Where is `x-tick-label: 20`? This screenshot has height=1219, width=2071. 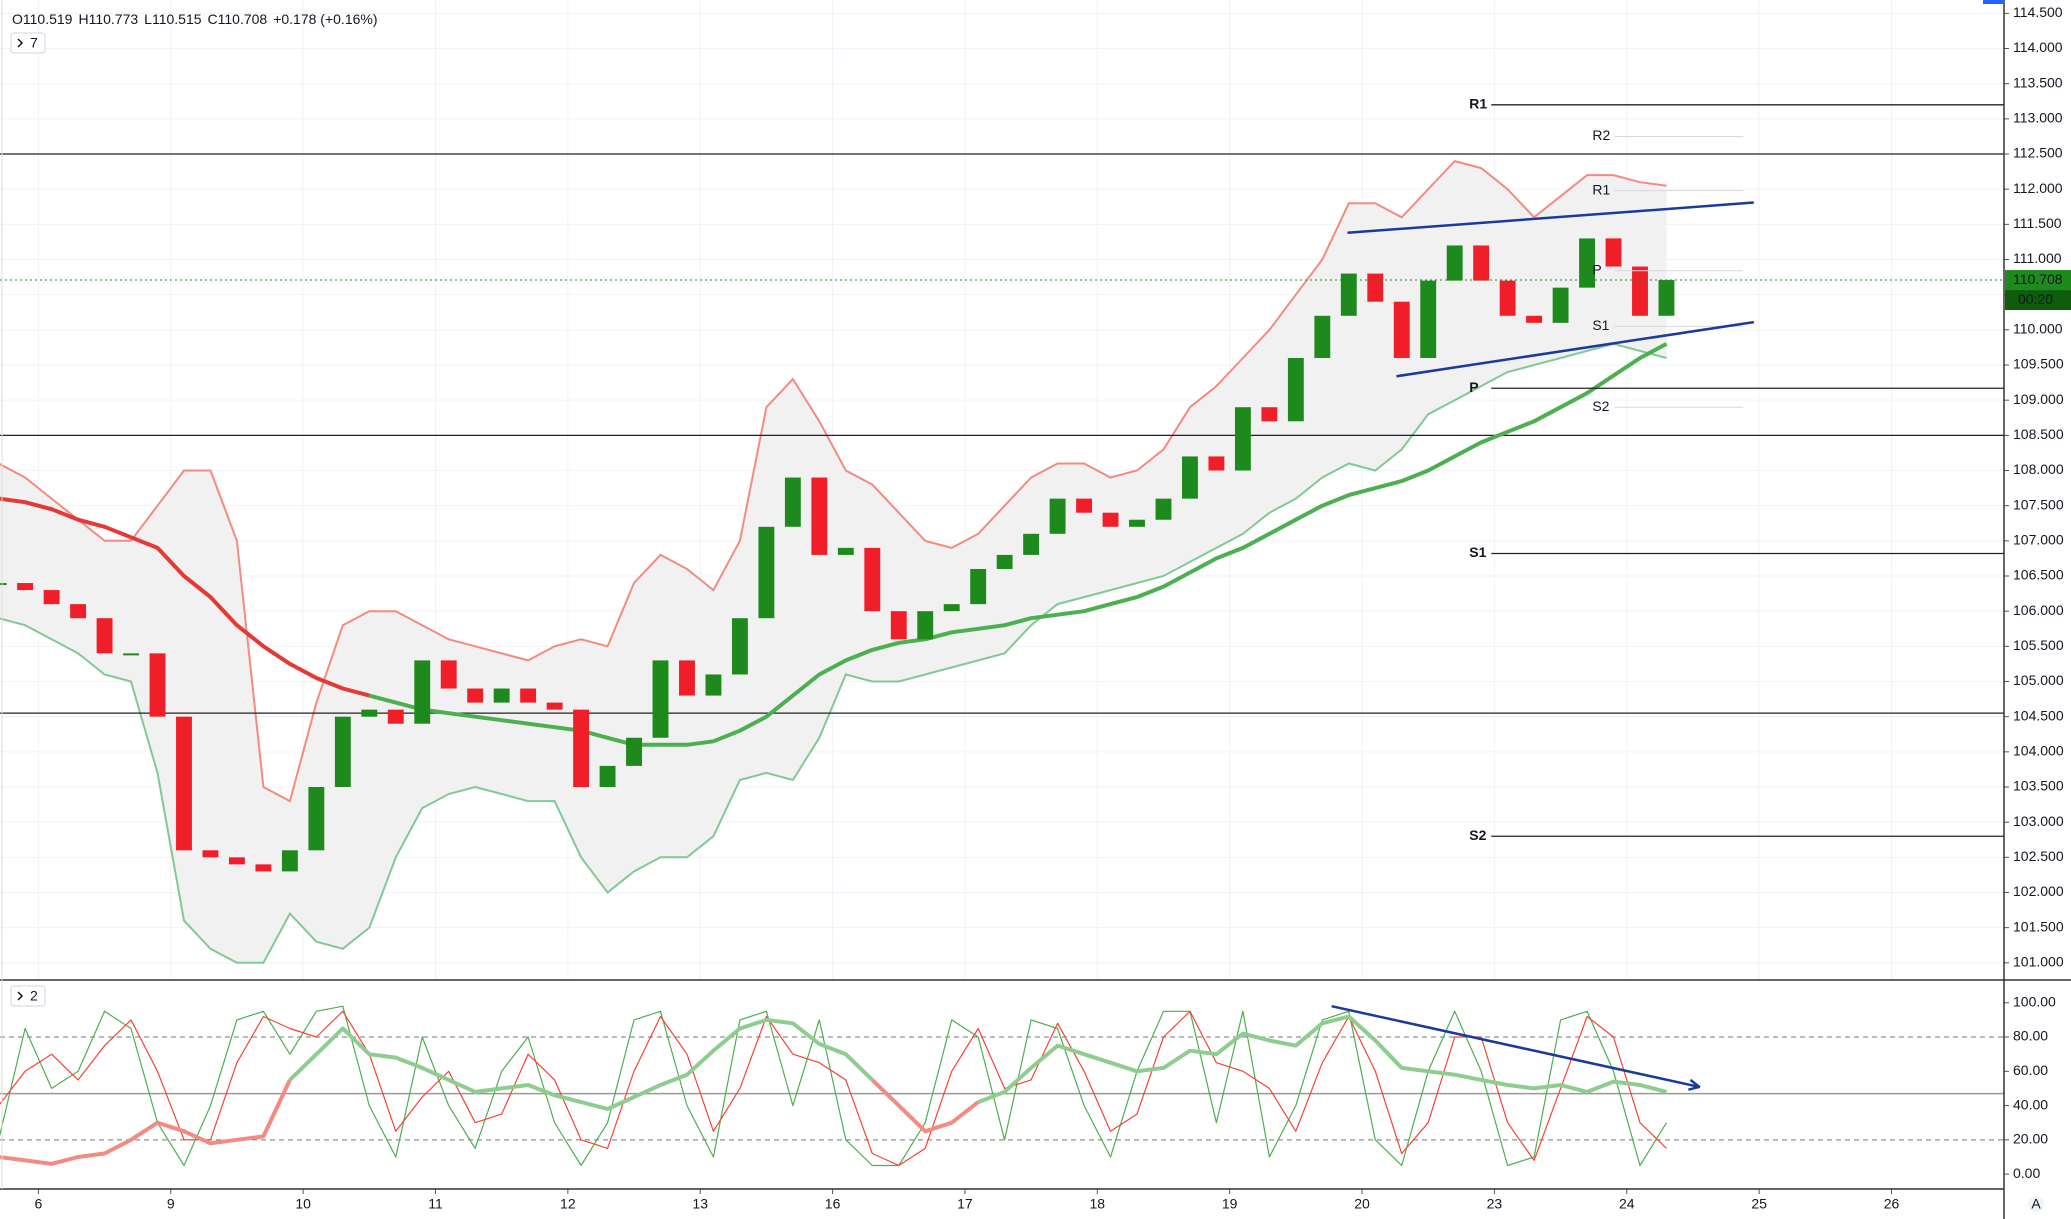 x-tick-label: 20 is located at coordinates (1362, 1204).